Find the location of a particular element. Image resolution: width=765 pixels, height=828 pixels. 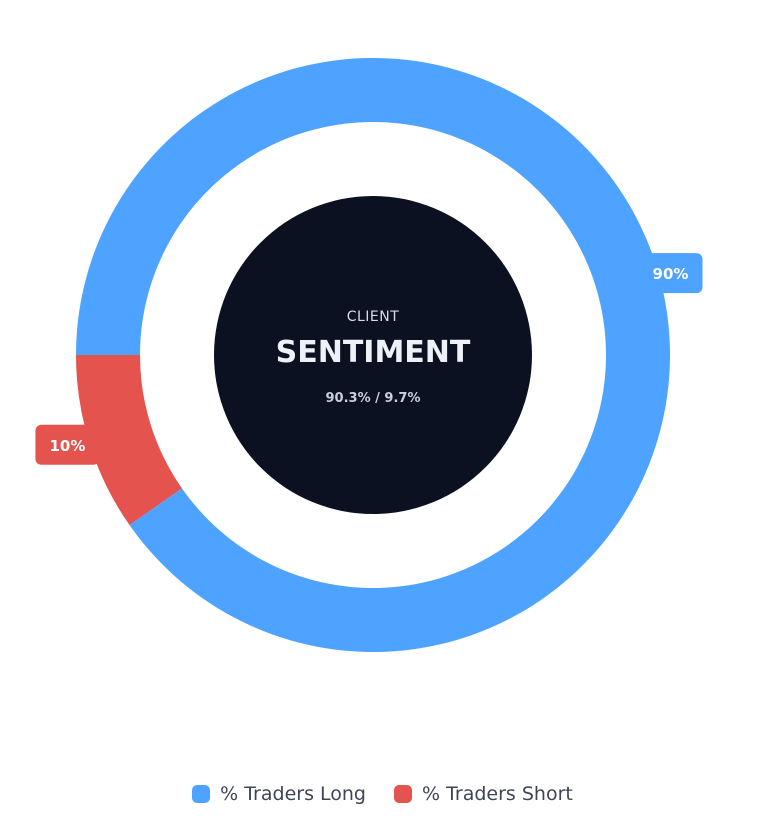

slice-label-short: 10% is located at coordinates (67, 444).